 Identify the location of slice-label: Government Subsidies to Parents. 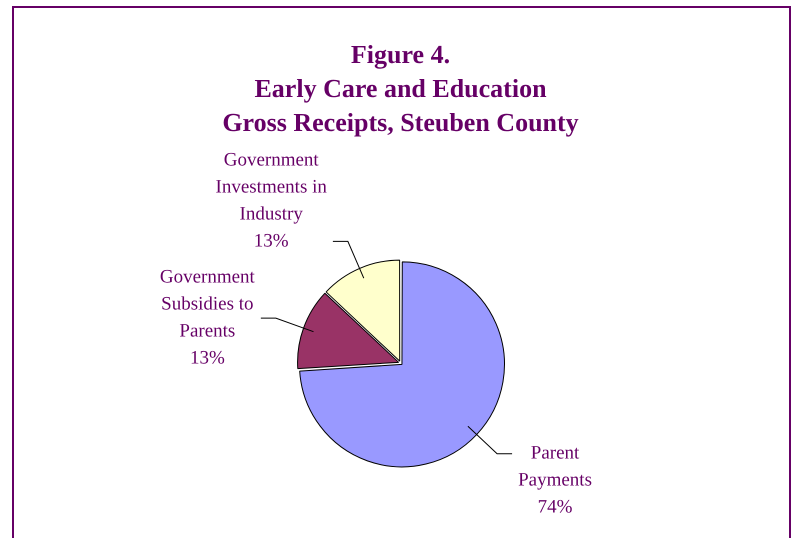
(208, 304).